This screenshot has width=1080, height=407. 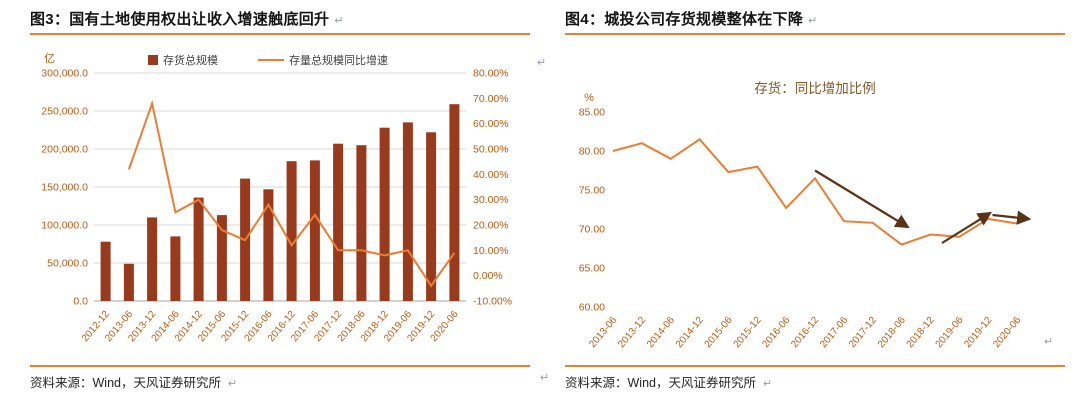 I want to click on svg-text: 2014-06, so click(x=661, y=333).